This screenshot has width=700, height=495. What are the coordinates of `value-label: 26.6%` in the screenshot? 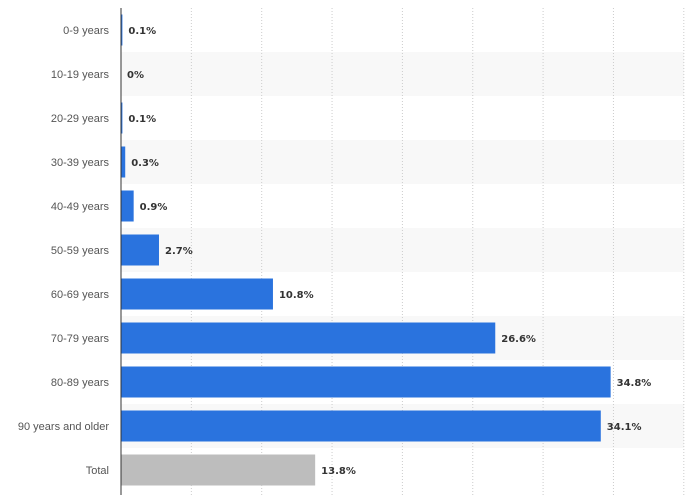 It's located at (518, 339).